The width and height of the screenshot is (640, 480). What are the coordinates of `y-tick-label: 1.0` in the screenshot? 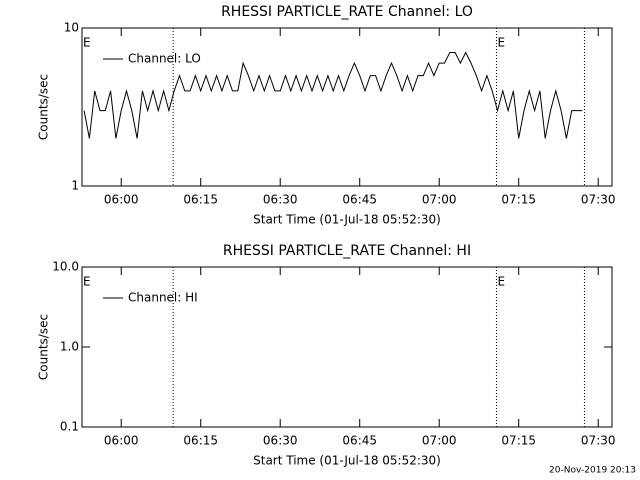 It's located at (69, 347).